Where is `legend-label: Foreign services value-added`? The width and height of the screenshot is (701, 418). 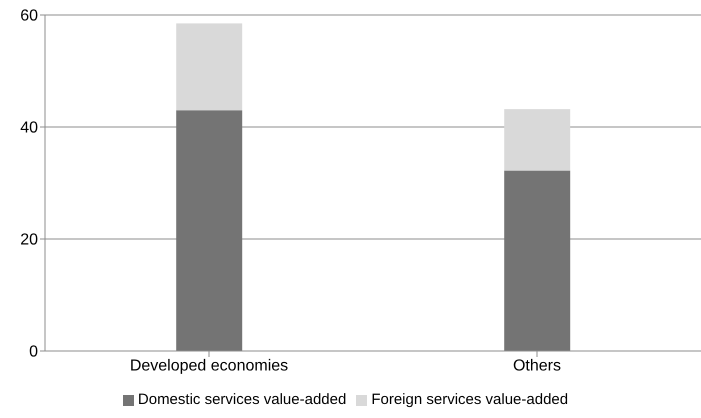 legend-label: Foreign services value-added is located at coordinates (469, 399).